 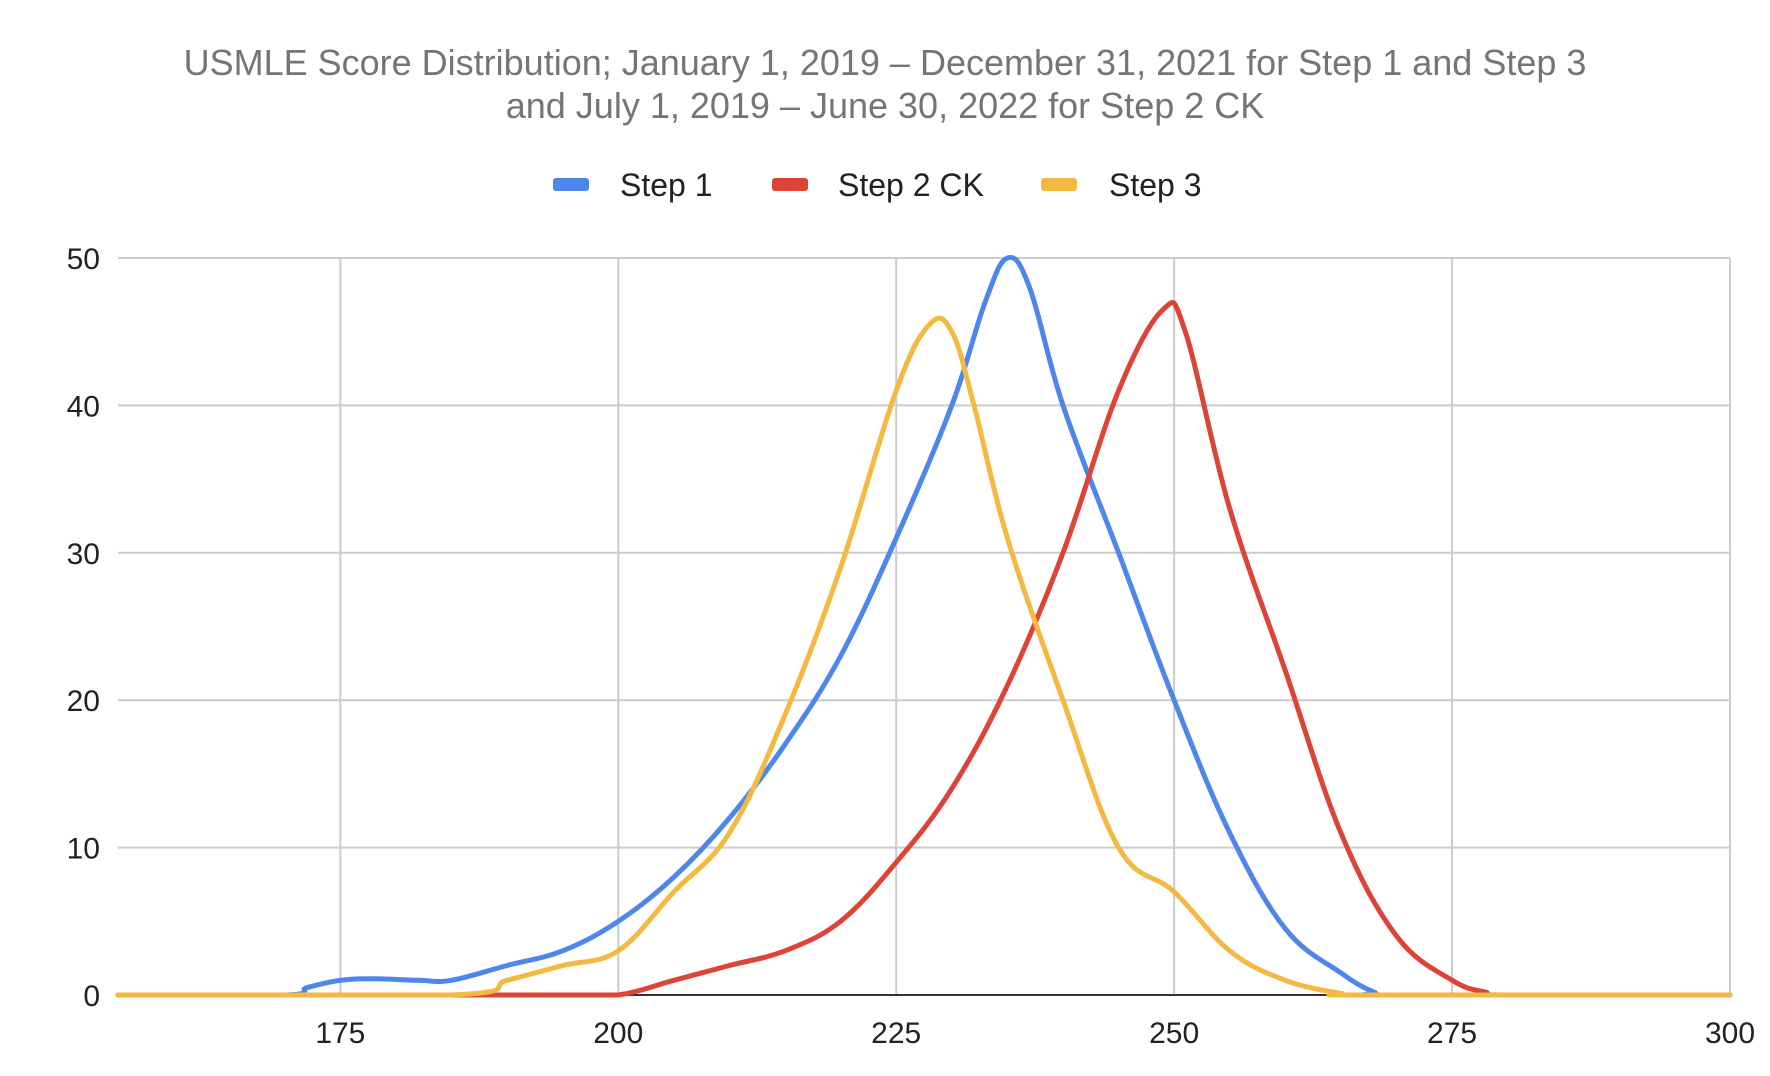 I want to click on y-tick-label: 40, so click(x=83, y=406).